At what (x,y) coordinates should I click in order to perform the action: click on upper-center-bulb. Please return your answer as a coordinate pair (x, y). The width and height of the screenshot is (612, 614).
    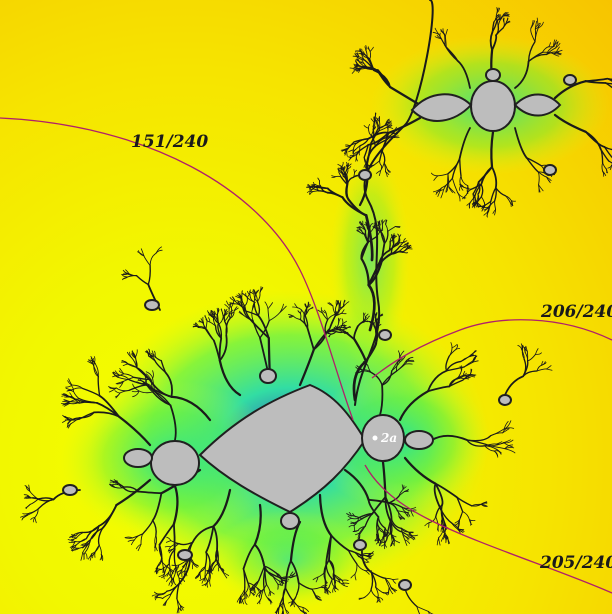
    Looking at the image, I should click on (493, 106).